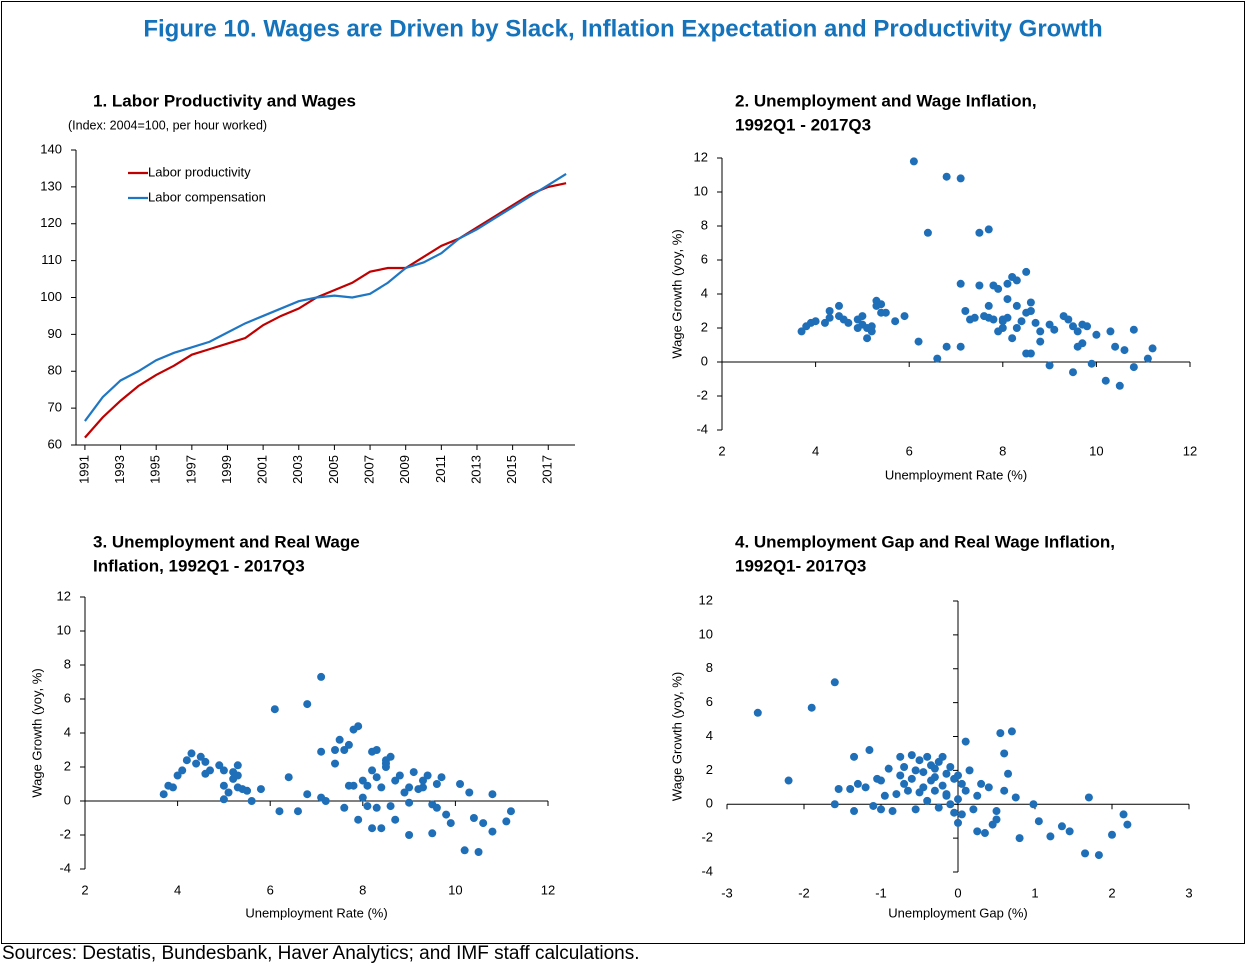 The image size is (1246, 965). What do you see at coordinates (727, 892) in the screenshot?
I see `x-tick-label: -3` at bounding box center [727, 892].